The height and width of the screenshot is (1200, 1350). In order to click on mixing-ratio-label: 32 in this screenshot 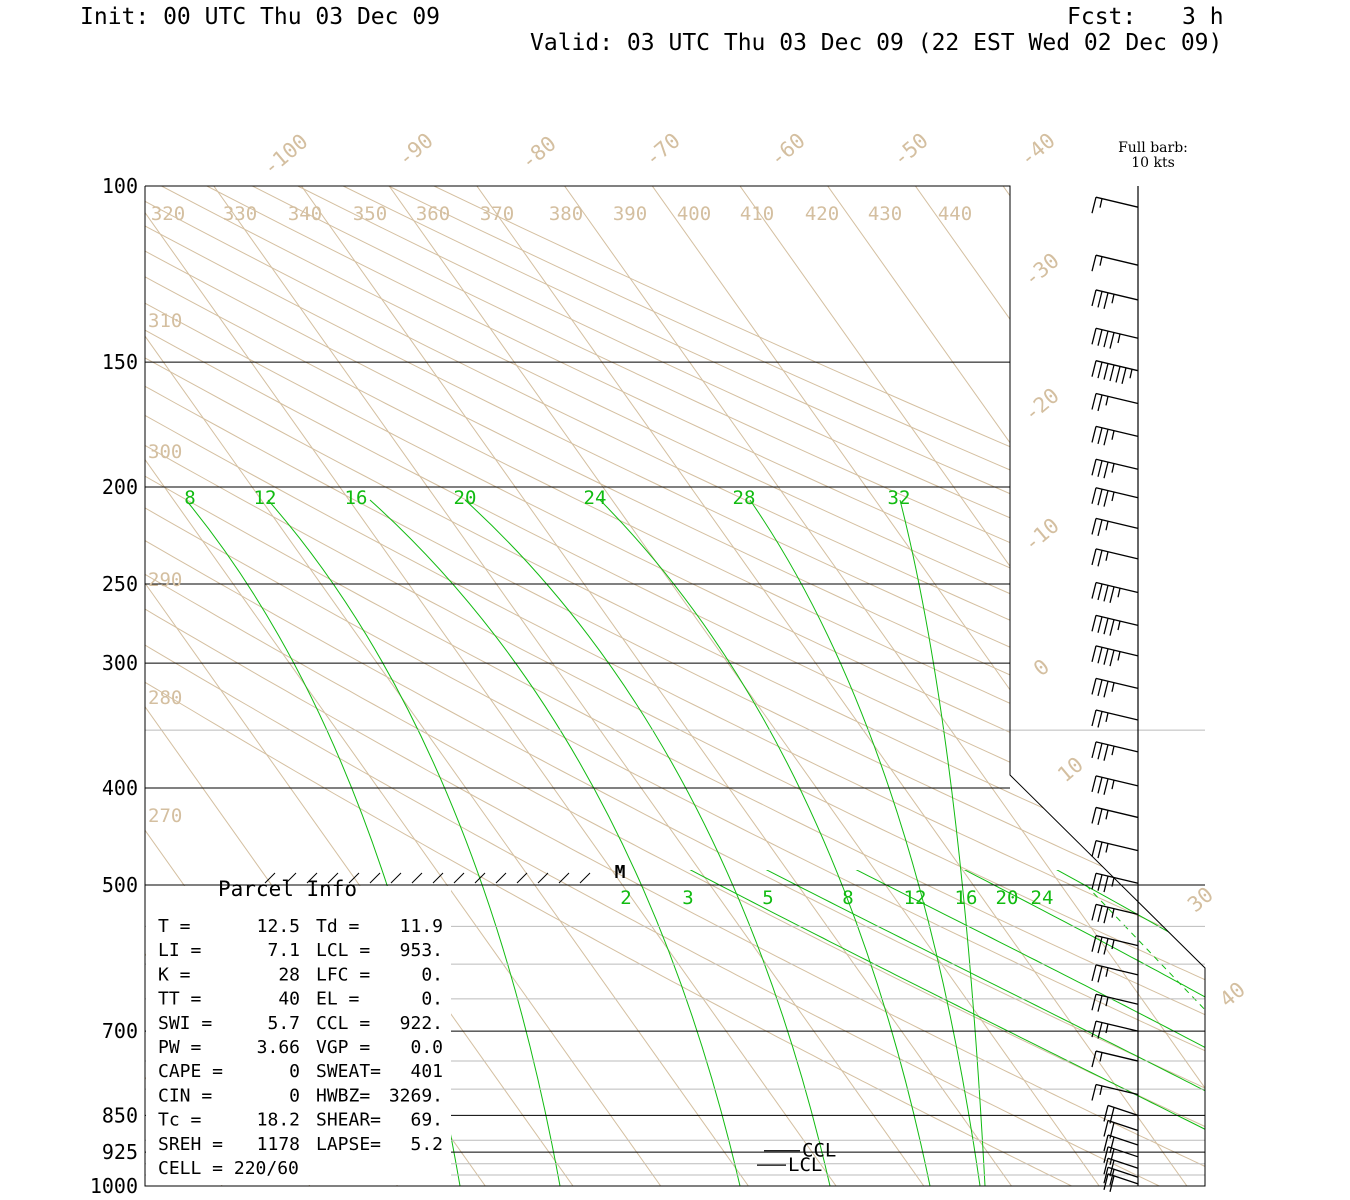, I will do `click(899, 498)`.